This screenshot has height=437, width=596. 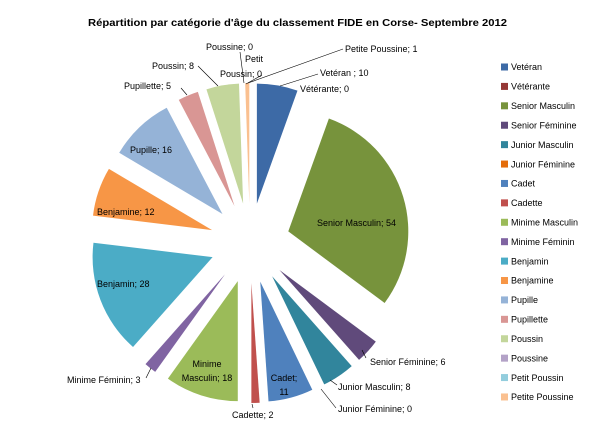 I want to click on legend-item-benjamin: Benjamin, so click(x=525, y=261).